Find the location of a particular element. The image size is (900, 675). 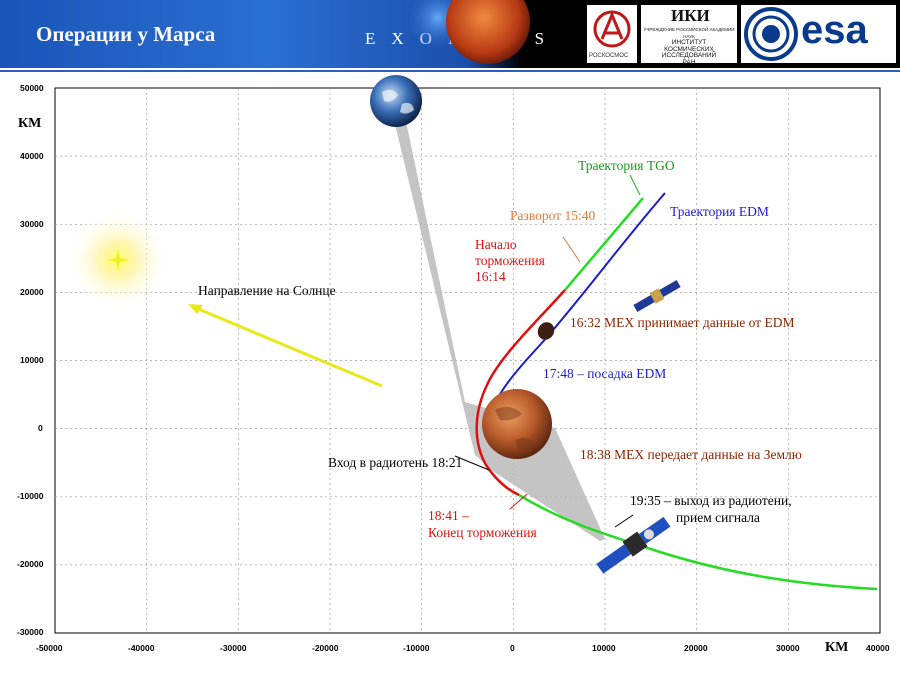

exit-line-2: прием сигнала is located at coordinates (718, 517).